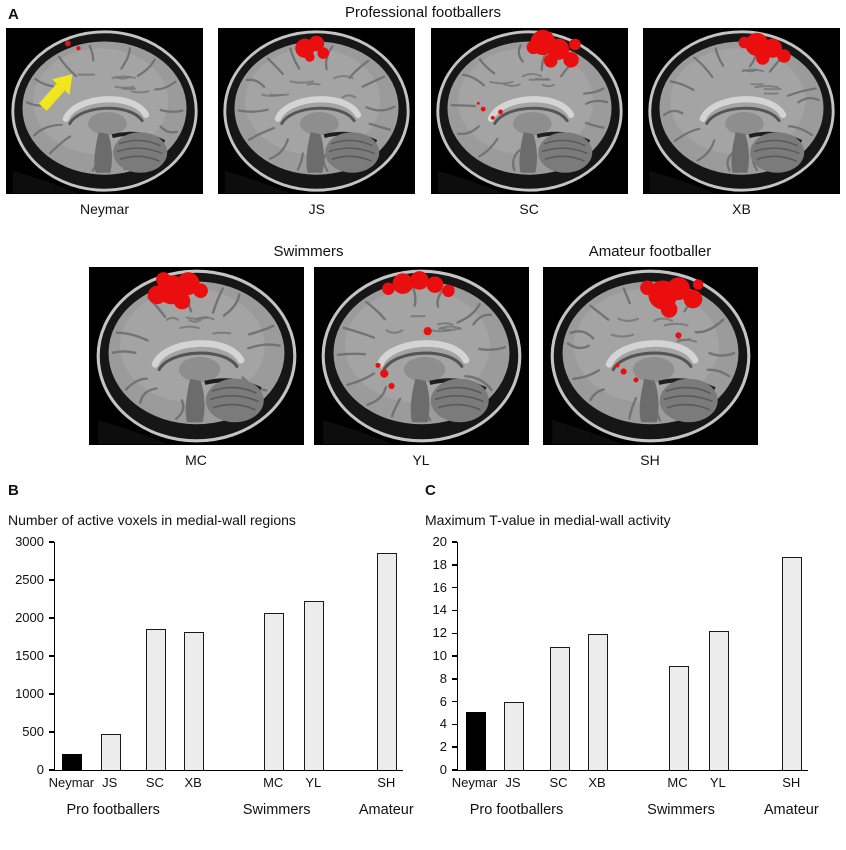 The image size is (846, 850). I want to click on subject-label: Neymar, so click(104, 209).